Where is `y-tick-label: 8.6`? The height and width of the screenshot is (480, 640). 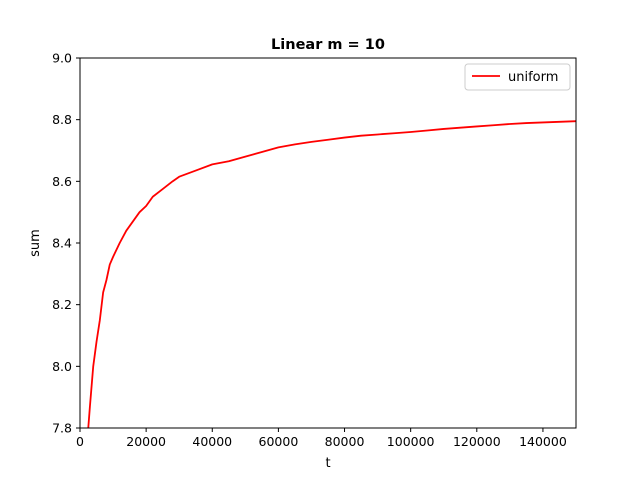 y-tick-label: 8.6 is located at coordinates (62, 181).